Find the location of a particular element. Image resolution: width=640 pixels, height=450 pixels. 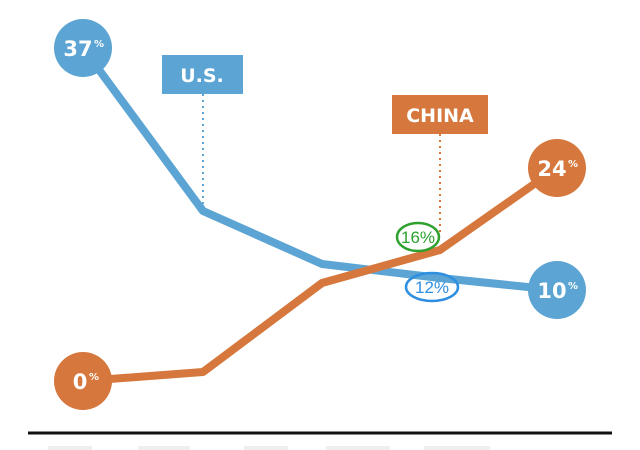

svg-text: 12% is located at coordinates (432, 287).